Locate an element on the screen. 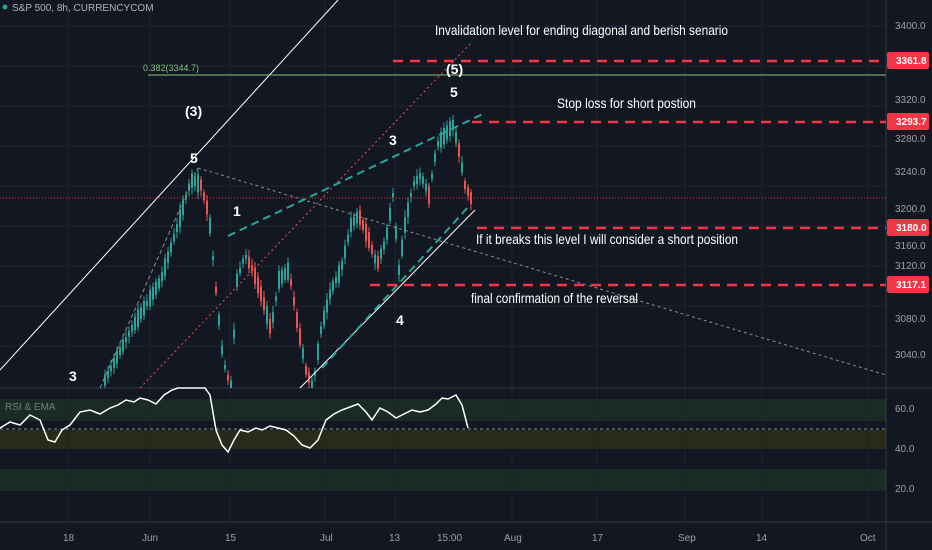 Image resolution: width=932 pixels, height=550 pixels. time-tick: Jul is located at coordinates (326, 538).